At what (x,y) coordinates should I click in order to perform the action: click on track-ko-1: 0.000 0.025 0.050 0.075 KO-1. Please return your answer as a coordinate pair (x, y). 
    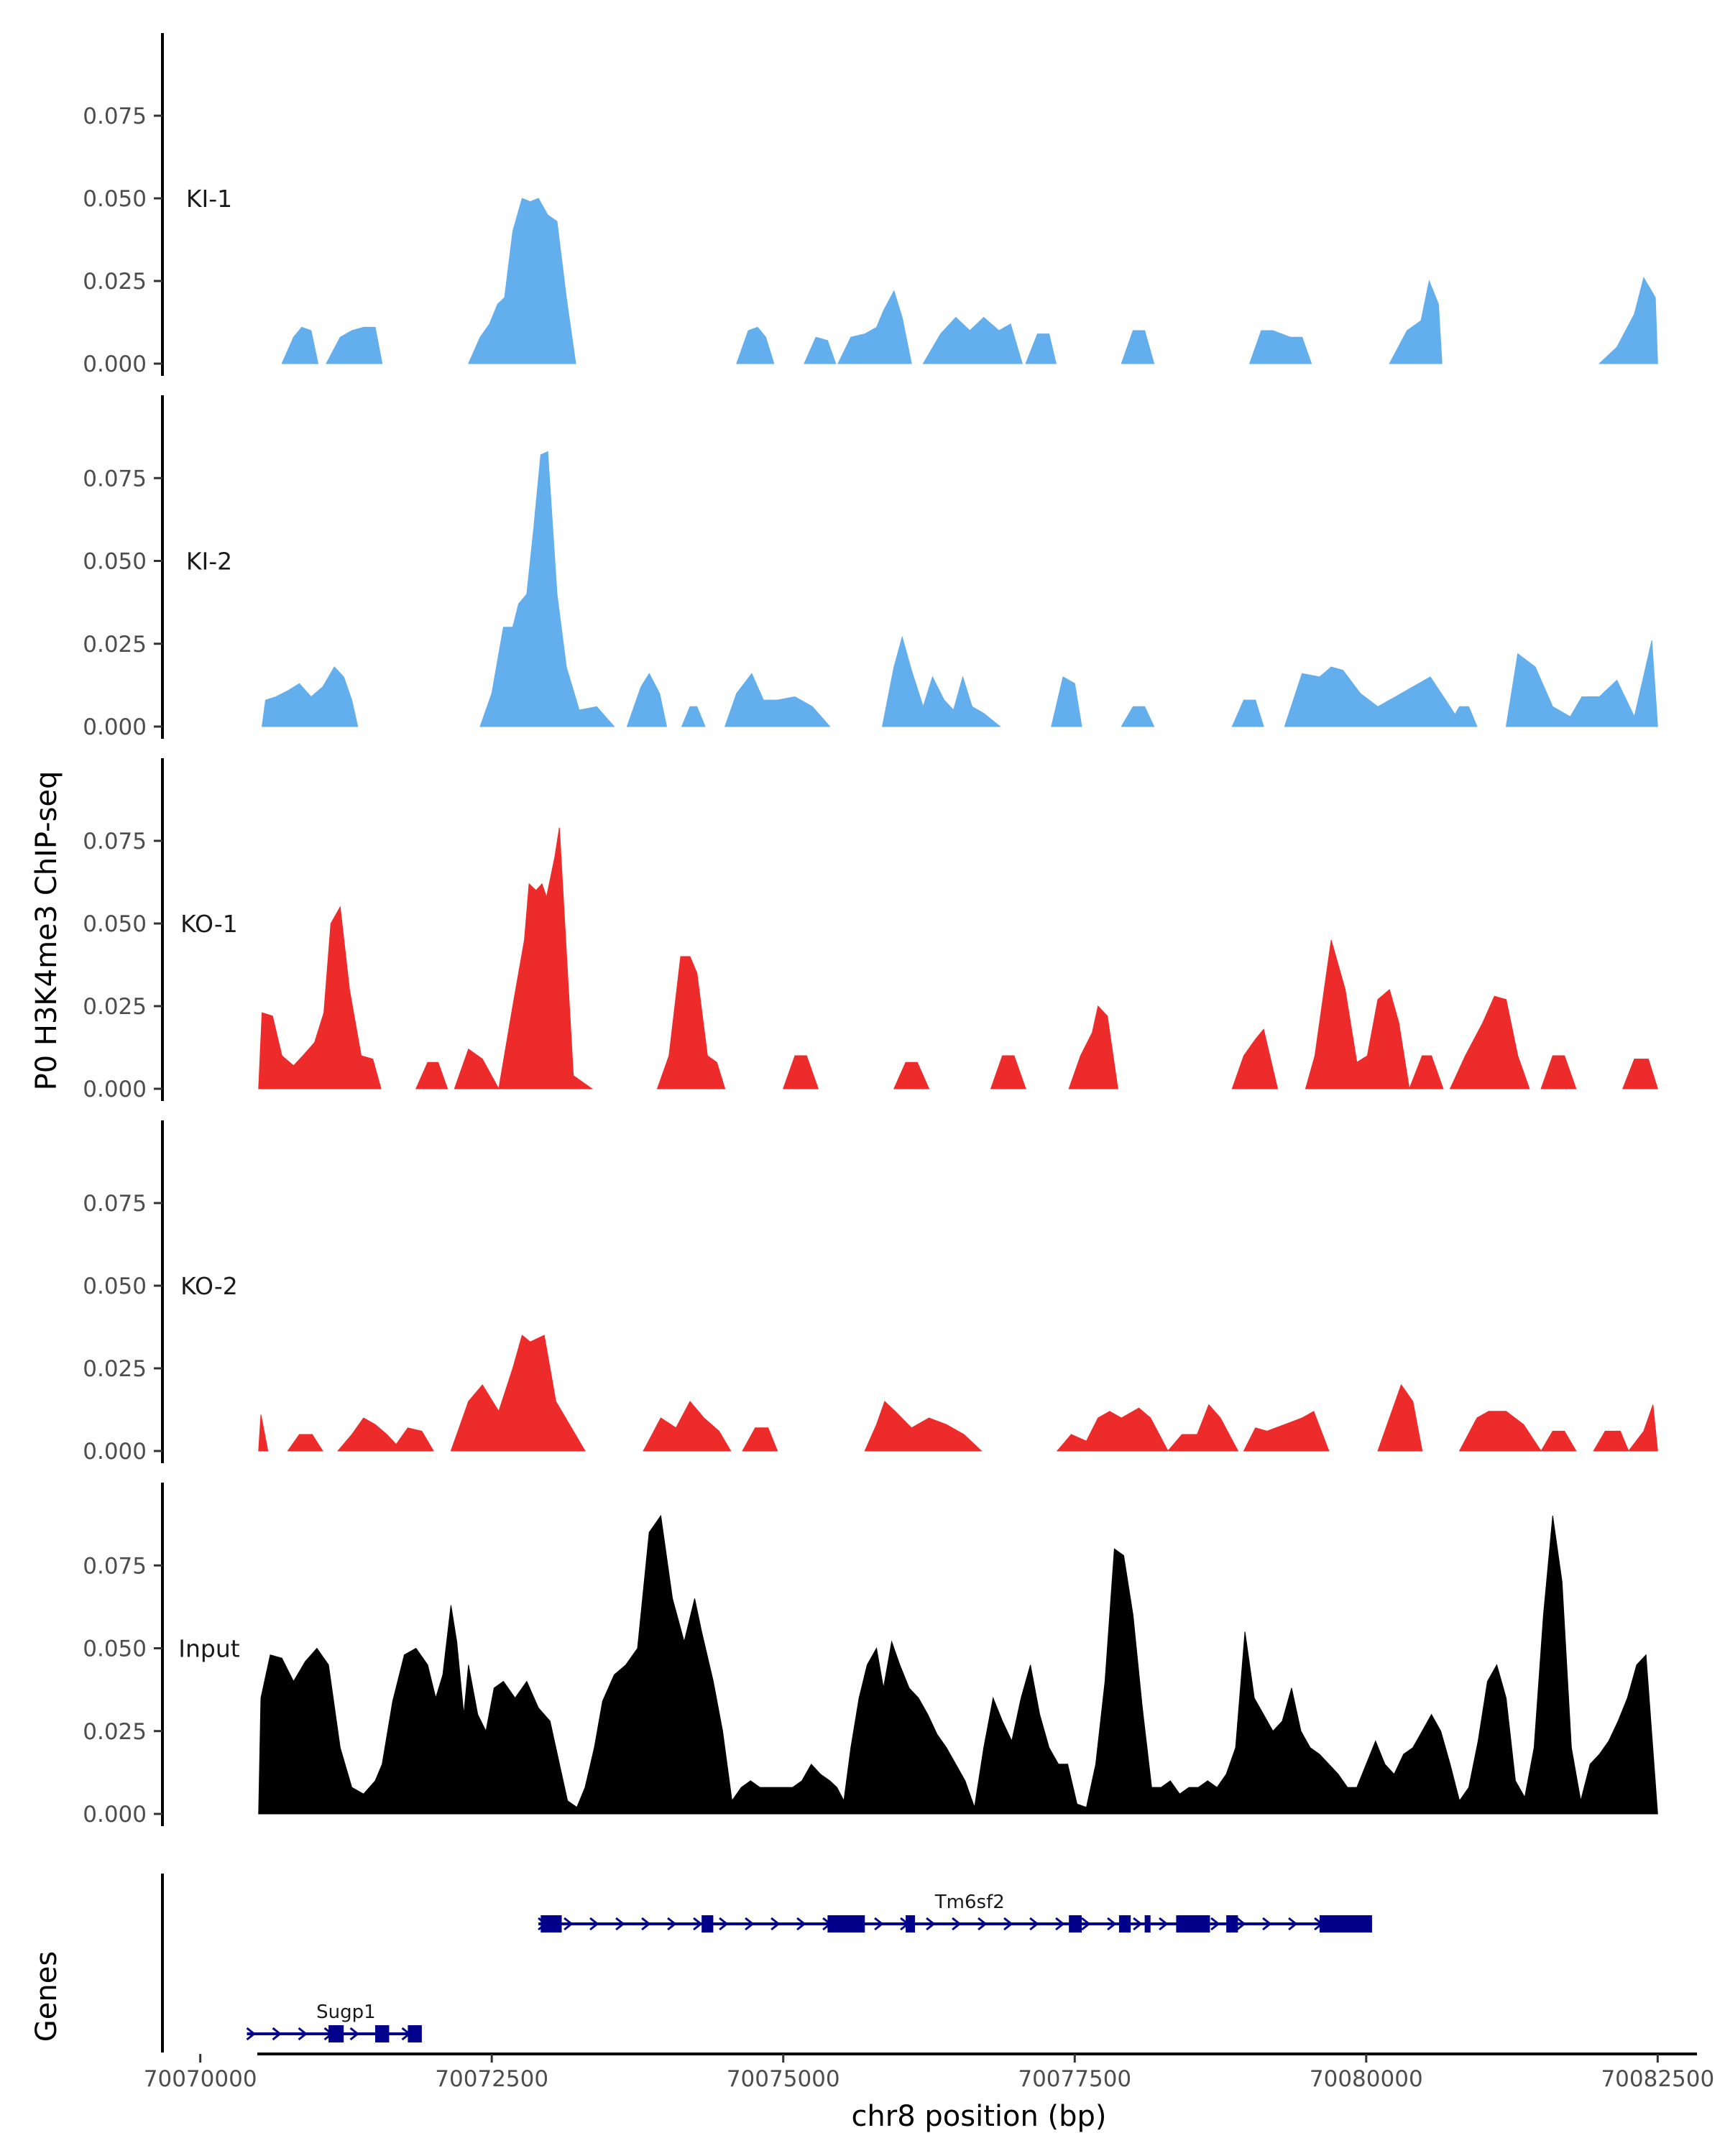
    Looking at the image, I should click on (870, 930).